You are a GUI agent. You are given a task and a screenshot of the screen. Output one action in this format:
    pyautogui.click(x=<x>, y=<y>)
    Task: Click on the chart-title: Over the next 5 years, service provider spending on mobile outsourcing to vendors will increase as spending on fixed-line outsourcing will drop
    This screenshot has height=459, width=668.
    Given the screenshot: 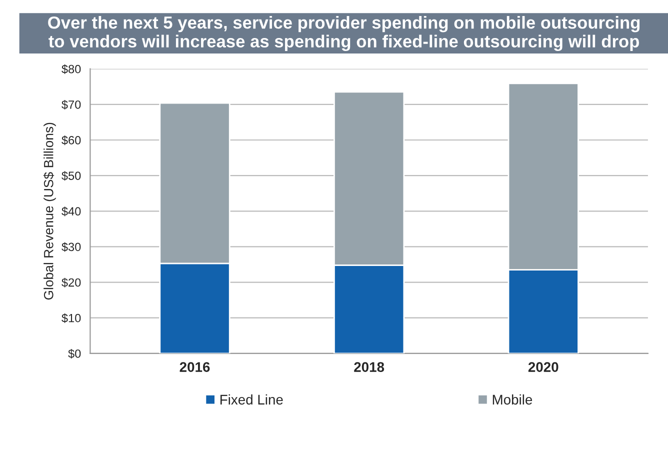 What is the action you would take?
    pyautogui.click(x=344, y=34)
    